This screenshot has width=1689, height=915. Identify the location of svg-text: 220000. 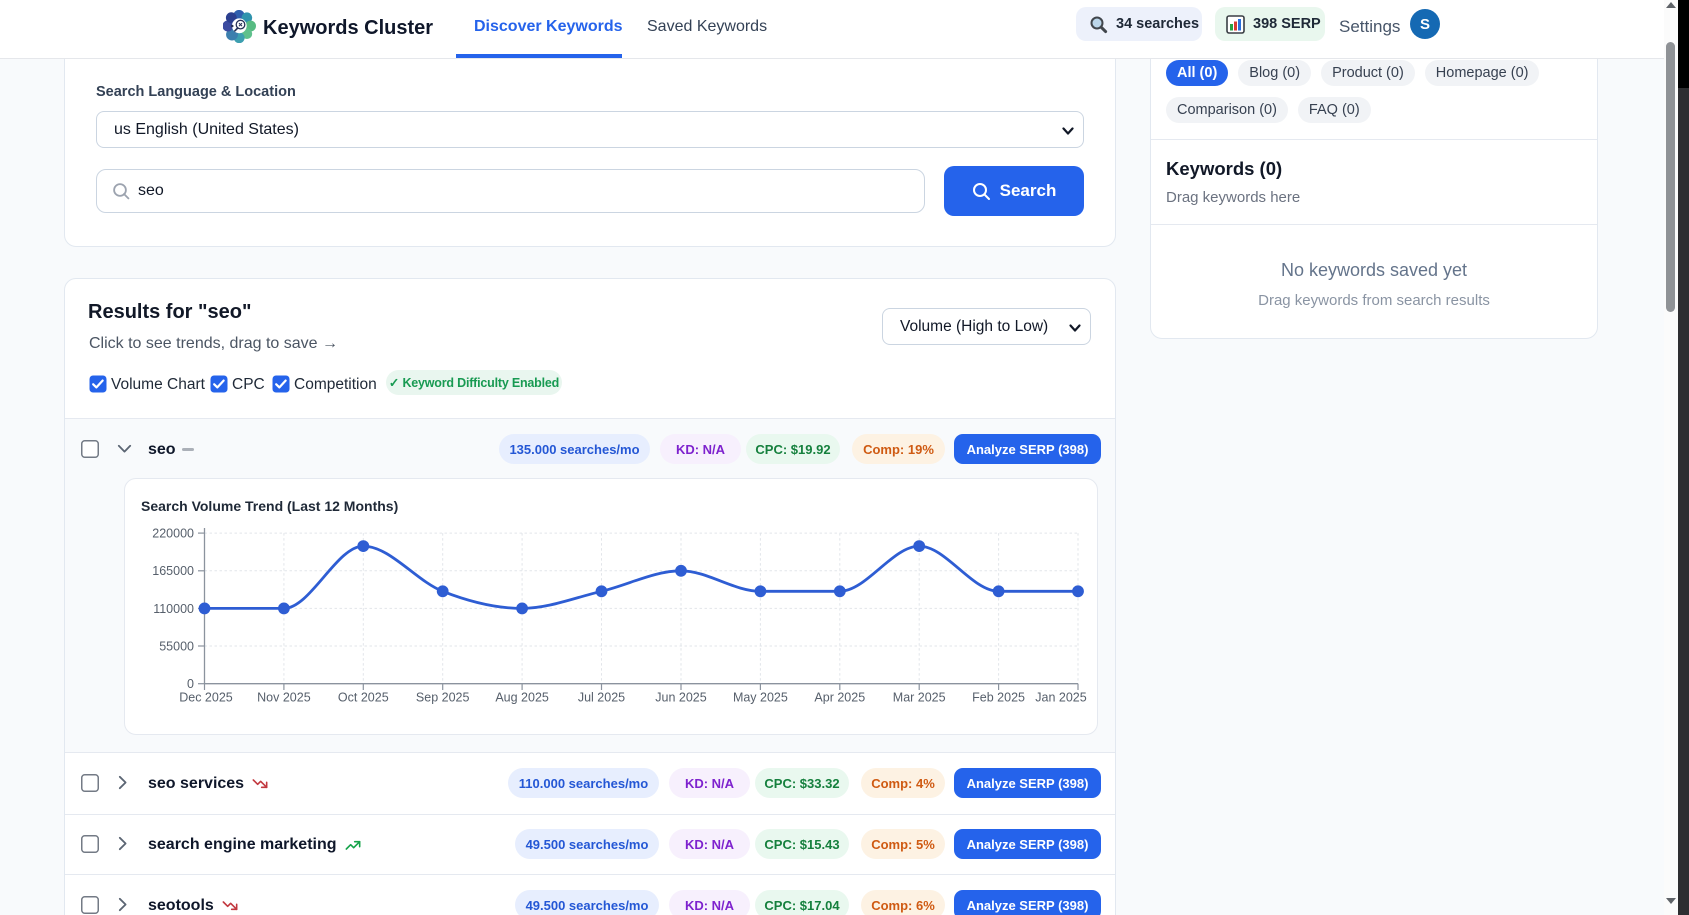
(173, 534).